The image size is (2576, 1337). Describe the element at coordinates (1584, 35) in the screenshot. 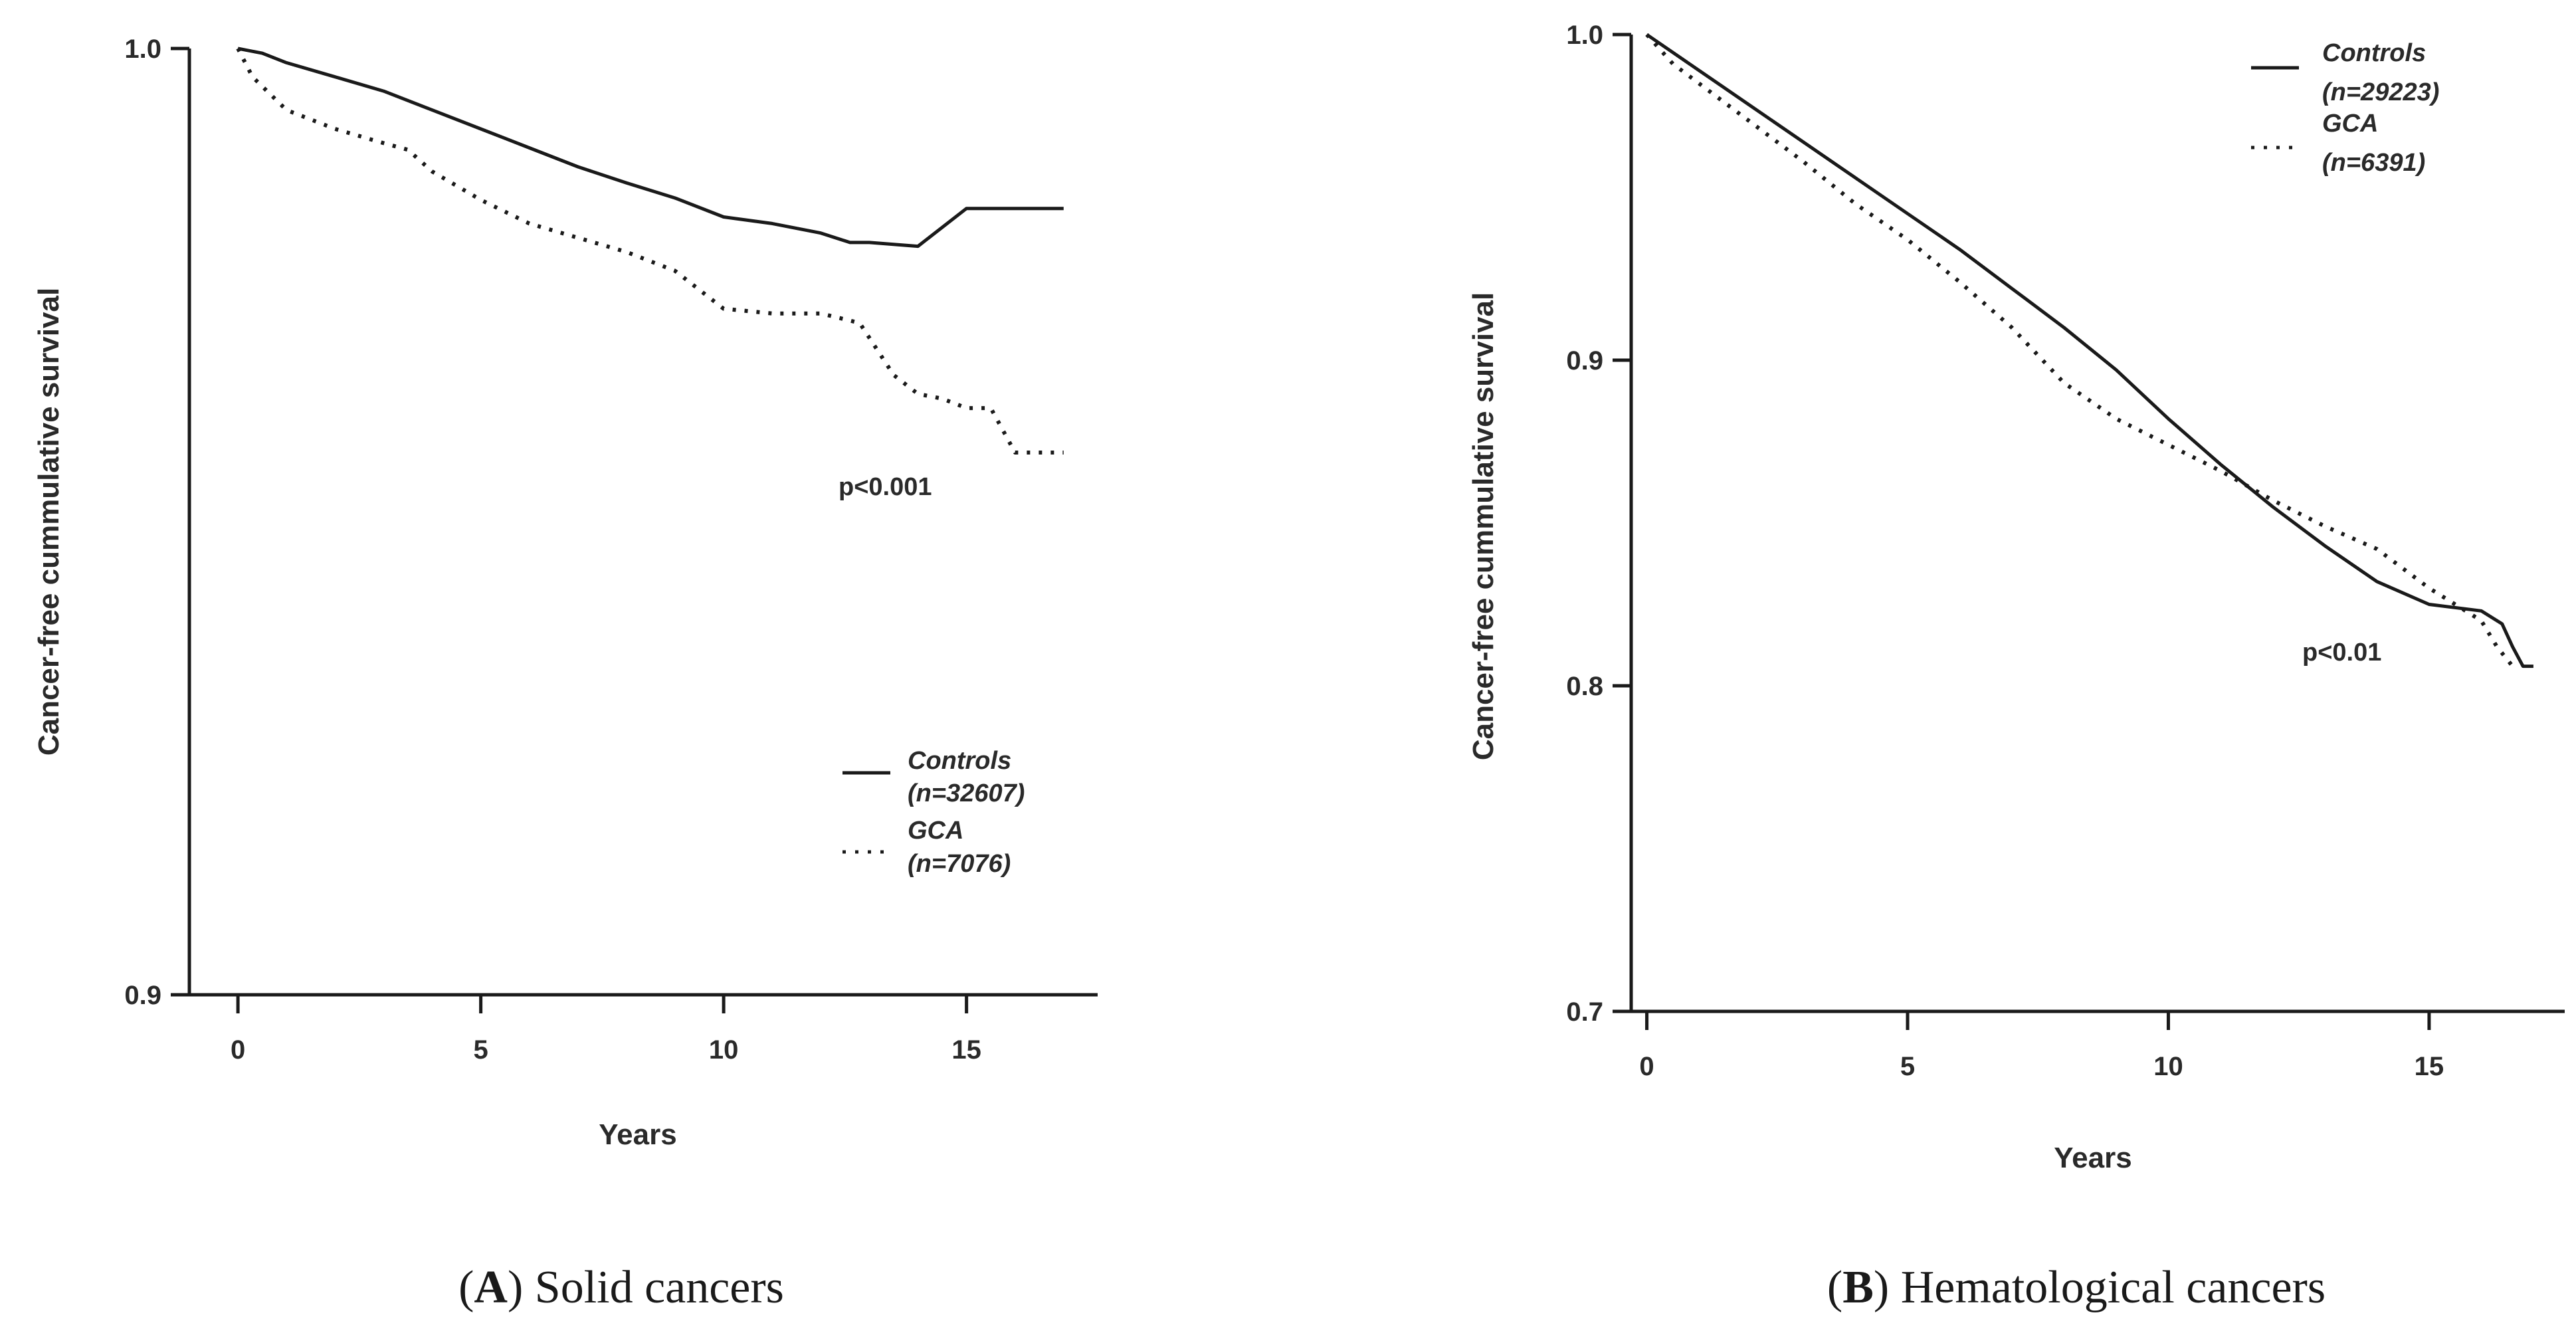

I see `panel-b-y-tick-label: 1.0` at that location.